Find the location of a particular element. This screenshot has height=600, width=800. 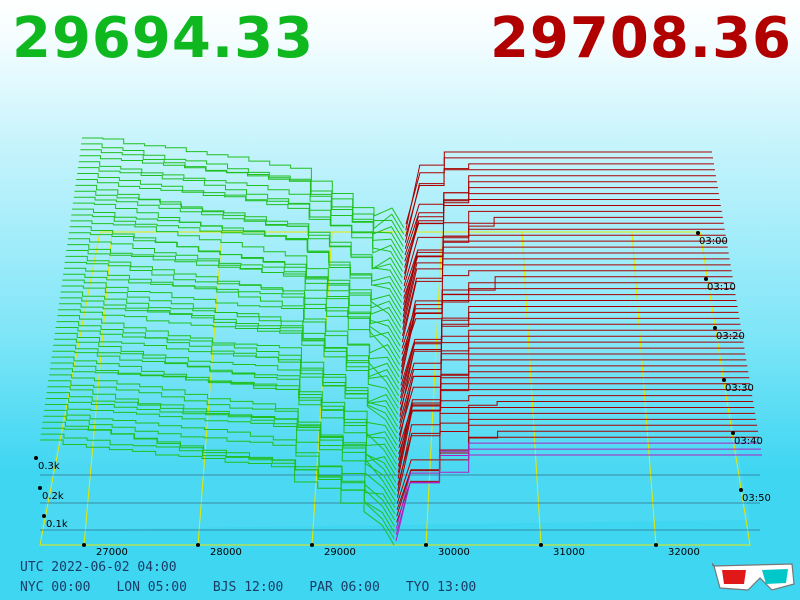

volume-tick-label: 0.2k is located at coordinates (53, 496).